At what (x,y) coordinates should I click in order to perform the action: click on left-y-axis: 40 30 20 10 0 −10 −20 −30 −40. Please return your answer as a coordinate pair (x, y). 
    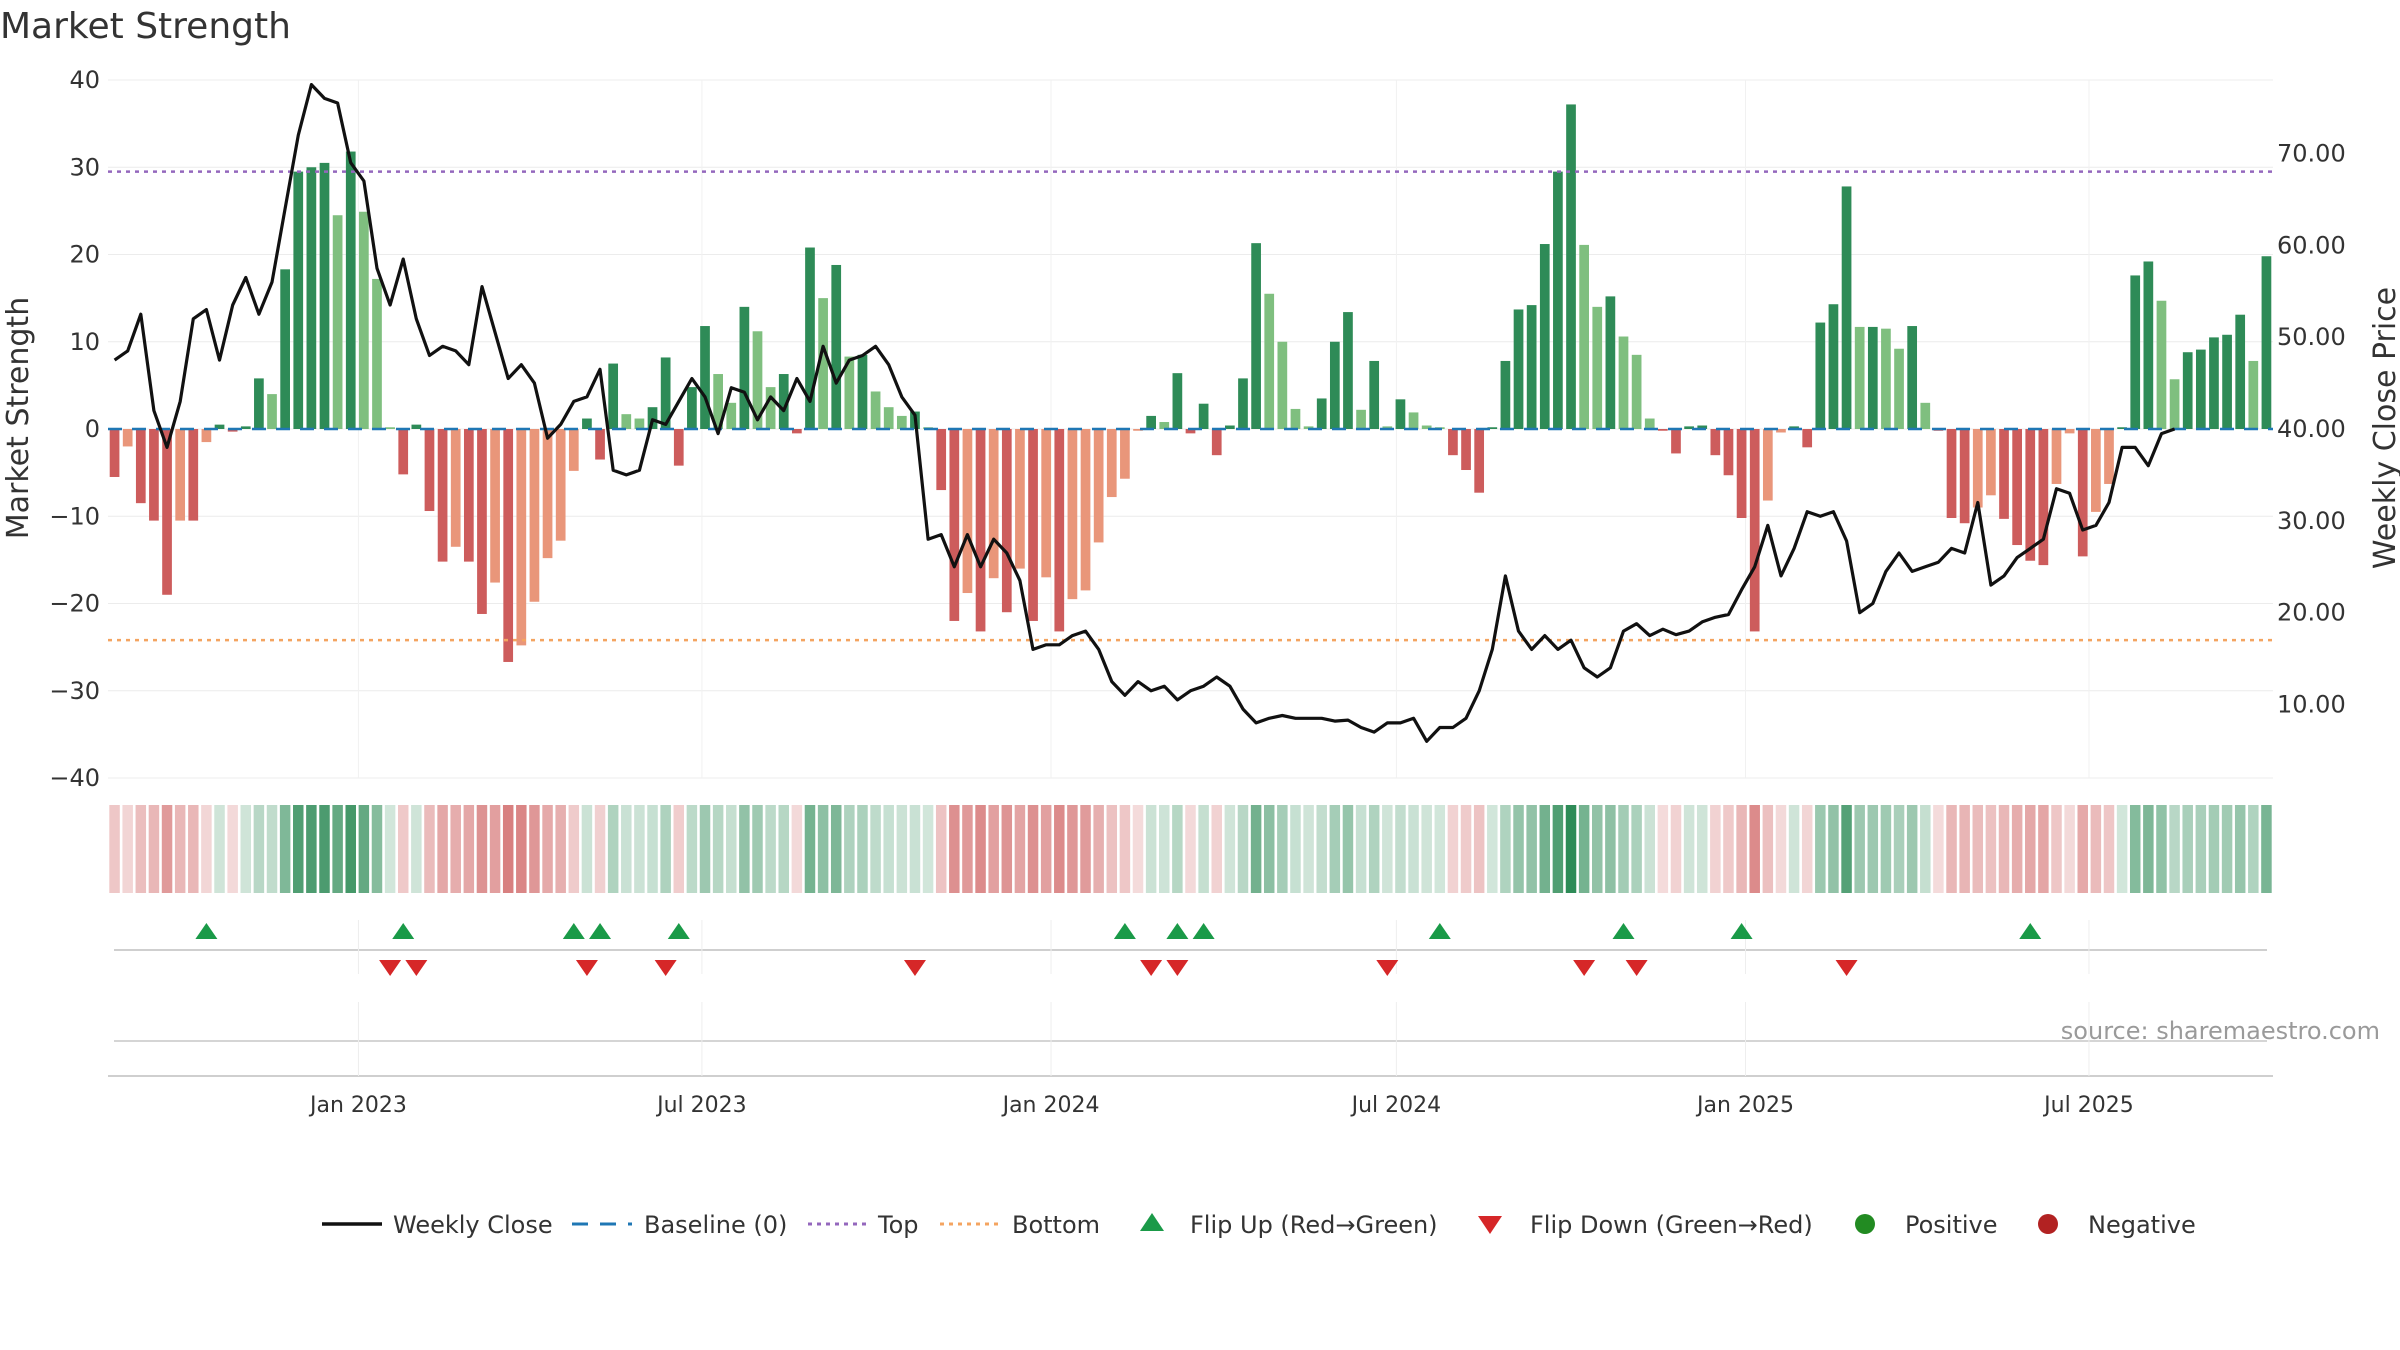
    Looking at the image, I should click on (74, 429).